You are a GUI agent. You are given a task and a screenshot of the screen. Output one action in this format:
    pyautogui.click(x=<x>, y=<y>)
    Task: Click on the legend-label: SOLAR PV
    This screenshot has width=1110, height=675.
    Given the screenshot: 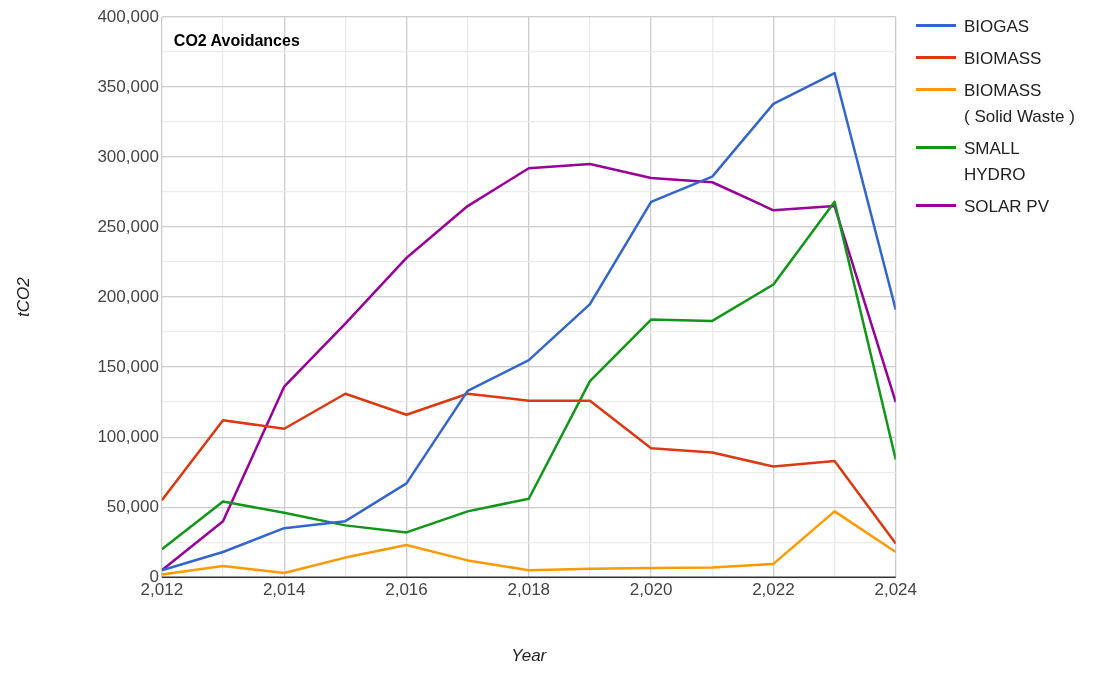 What is the action you would take?
    pyautogui.click(x=1007, y=207)
    